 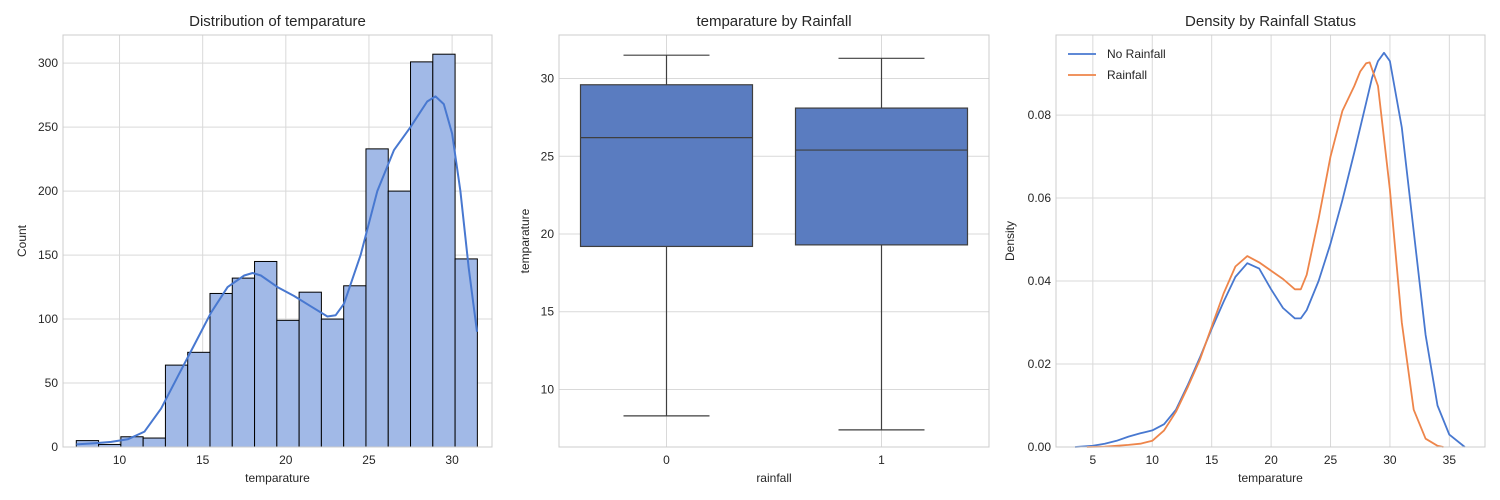 What do you see at coordinates (773, 478) in the screenshot?
I see `boxplot-x-axis-label: rainfall` at bounding box center [773, 478].